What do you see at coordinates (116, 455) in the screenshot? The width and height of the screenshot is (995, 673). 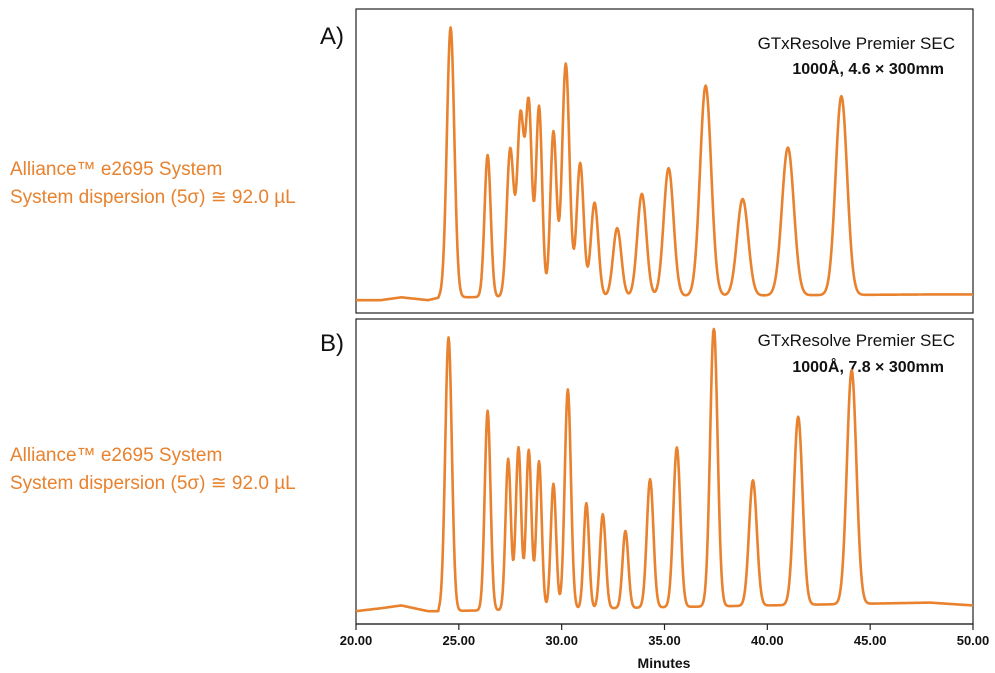 I see `system-label-b: Alliance™ e2695 System` at bounding box center [116, 455].